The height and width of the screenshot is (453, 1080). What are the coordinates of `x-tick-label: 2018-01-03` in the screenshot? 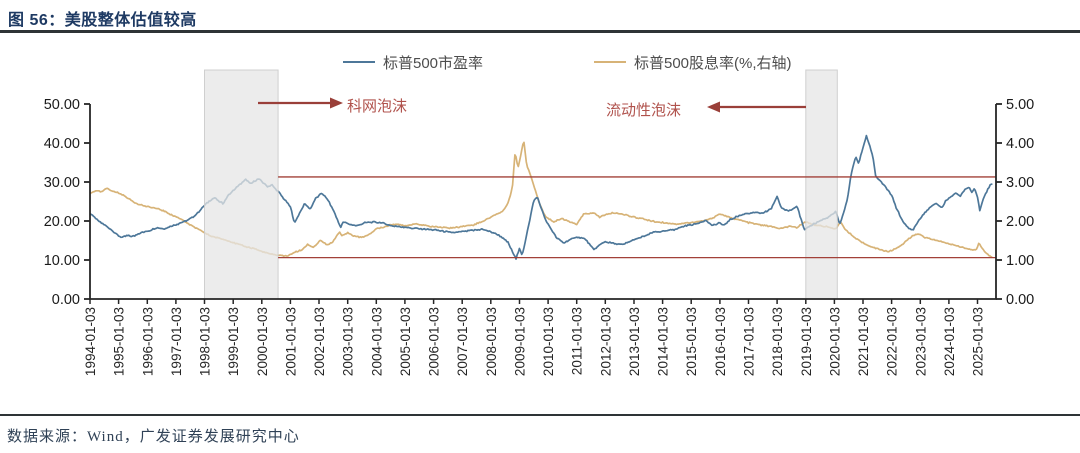 It's located at (777, 341).